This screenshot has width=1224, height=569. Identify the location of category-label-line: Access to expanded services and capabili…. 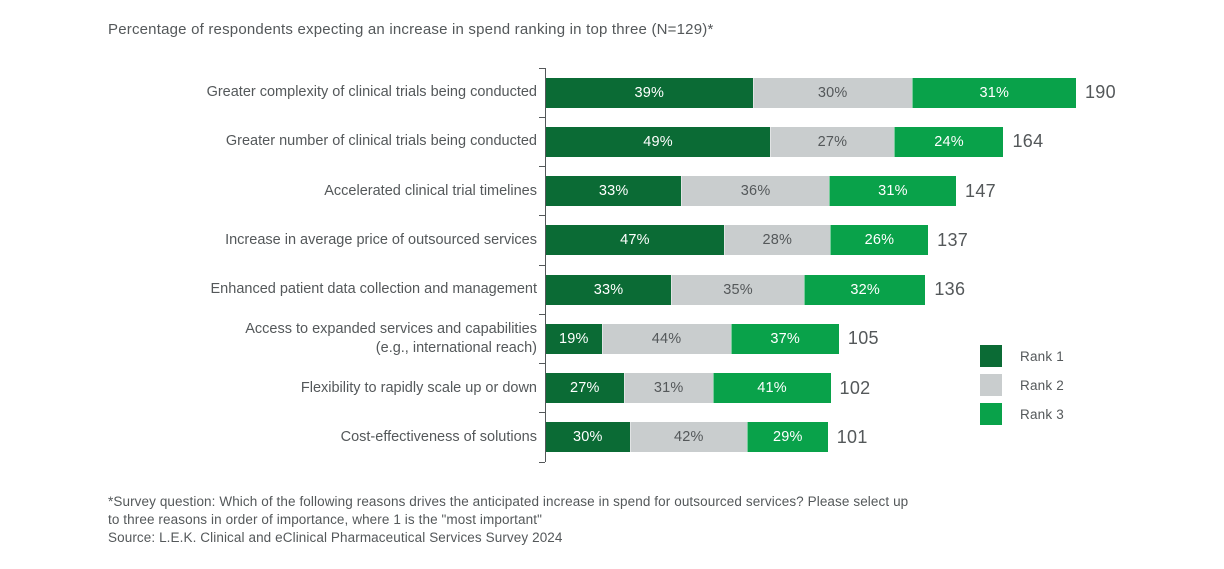
(391, 328).